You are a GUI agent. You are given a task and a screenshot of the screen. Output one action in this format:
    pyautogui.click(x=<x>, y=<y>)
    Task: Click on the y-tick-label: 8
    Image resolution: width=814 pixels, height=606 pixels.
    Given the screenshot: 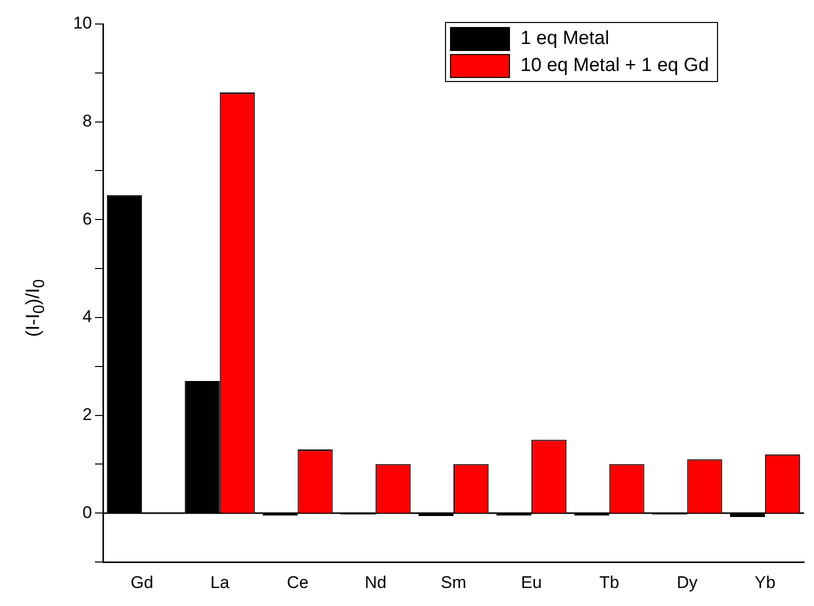 What is the action you would take?
    pyautogui.click(x=87, y=121)
    